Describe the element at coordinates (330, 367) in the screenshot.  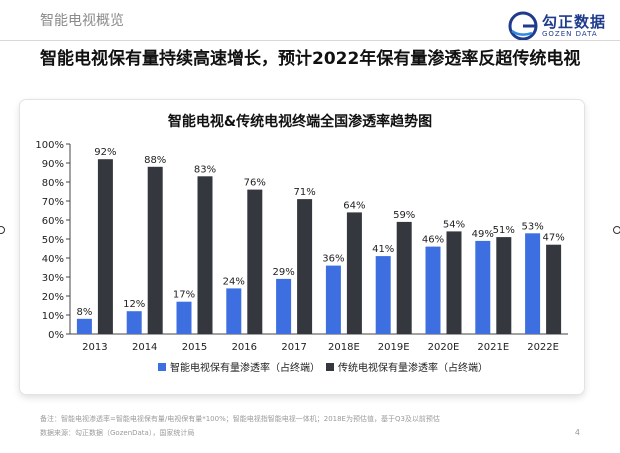
I see `legend-swatch-traditional-tv` at that location.